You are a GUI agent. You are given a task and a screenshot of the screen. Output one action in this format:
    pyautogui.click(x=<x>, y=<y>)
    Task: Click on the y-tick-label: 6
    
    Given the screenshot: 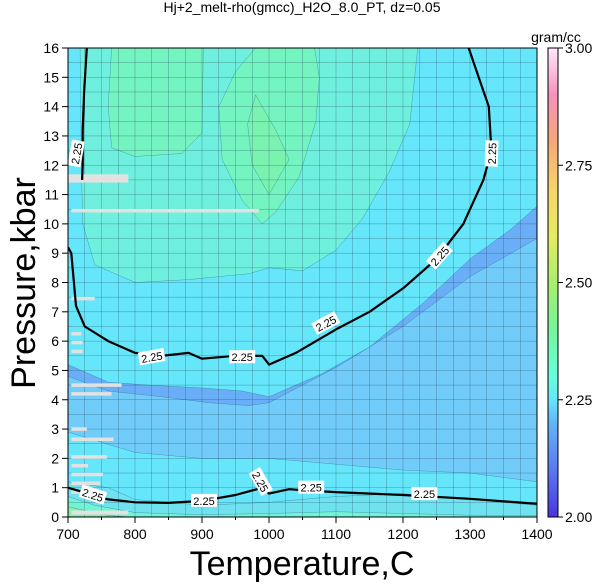 What is the action you would take?
    pyautogui.click(x=55, y=341)
    